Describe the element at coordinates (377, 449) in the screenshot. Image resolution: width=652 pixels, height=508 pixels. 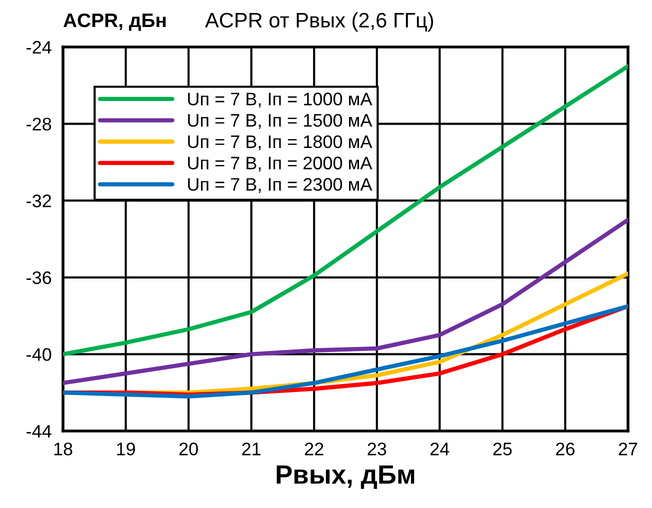
I see `x-tick-label: 23` at that location.